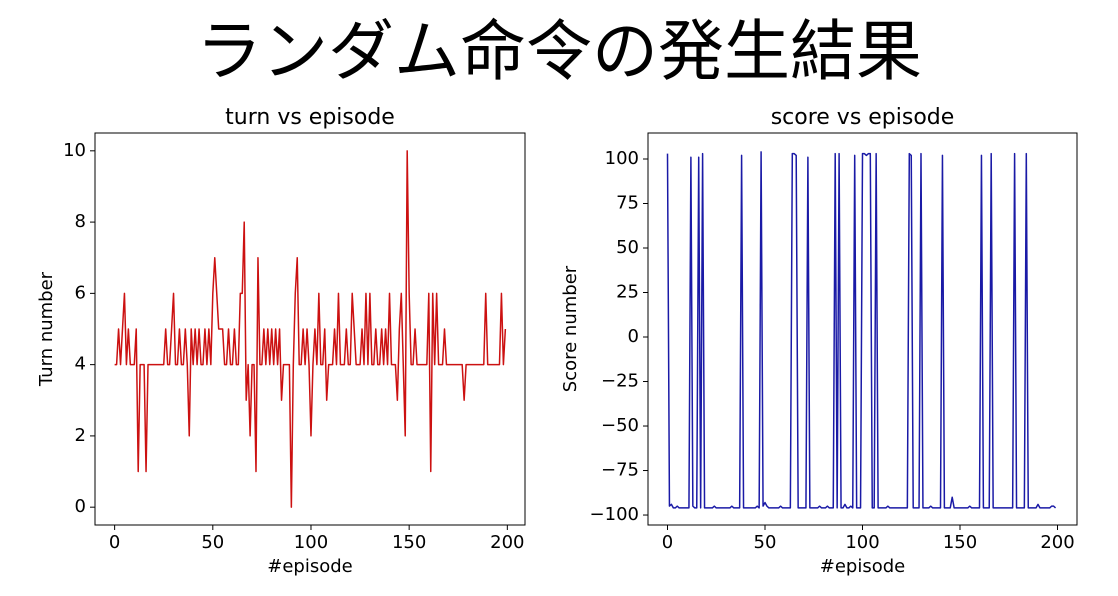 The image size is (1118, 596). Describe the element at coordinates (614, 514) in the screenshot. I see `y-tick-label: −100` at that location.